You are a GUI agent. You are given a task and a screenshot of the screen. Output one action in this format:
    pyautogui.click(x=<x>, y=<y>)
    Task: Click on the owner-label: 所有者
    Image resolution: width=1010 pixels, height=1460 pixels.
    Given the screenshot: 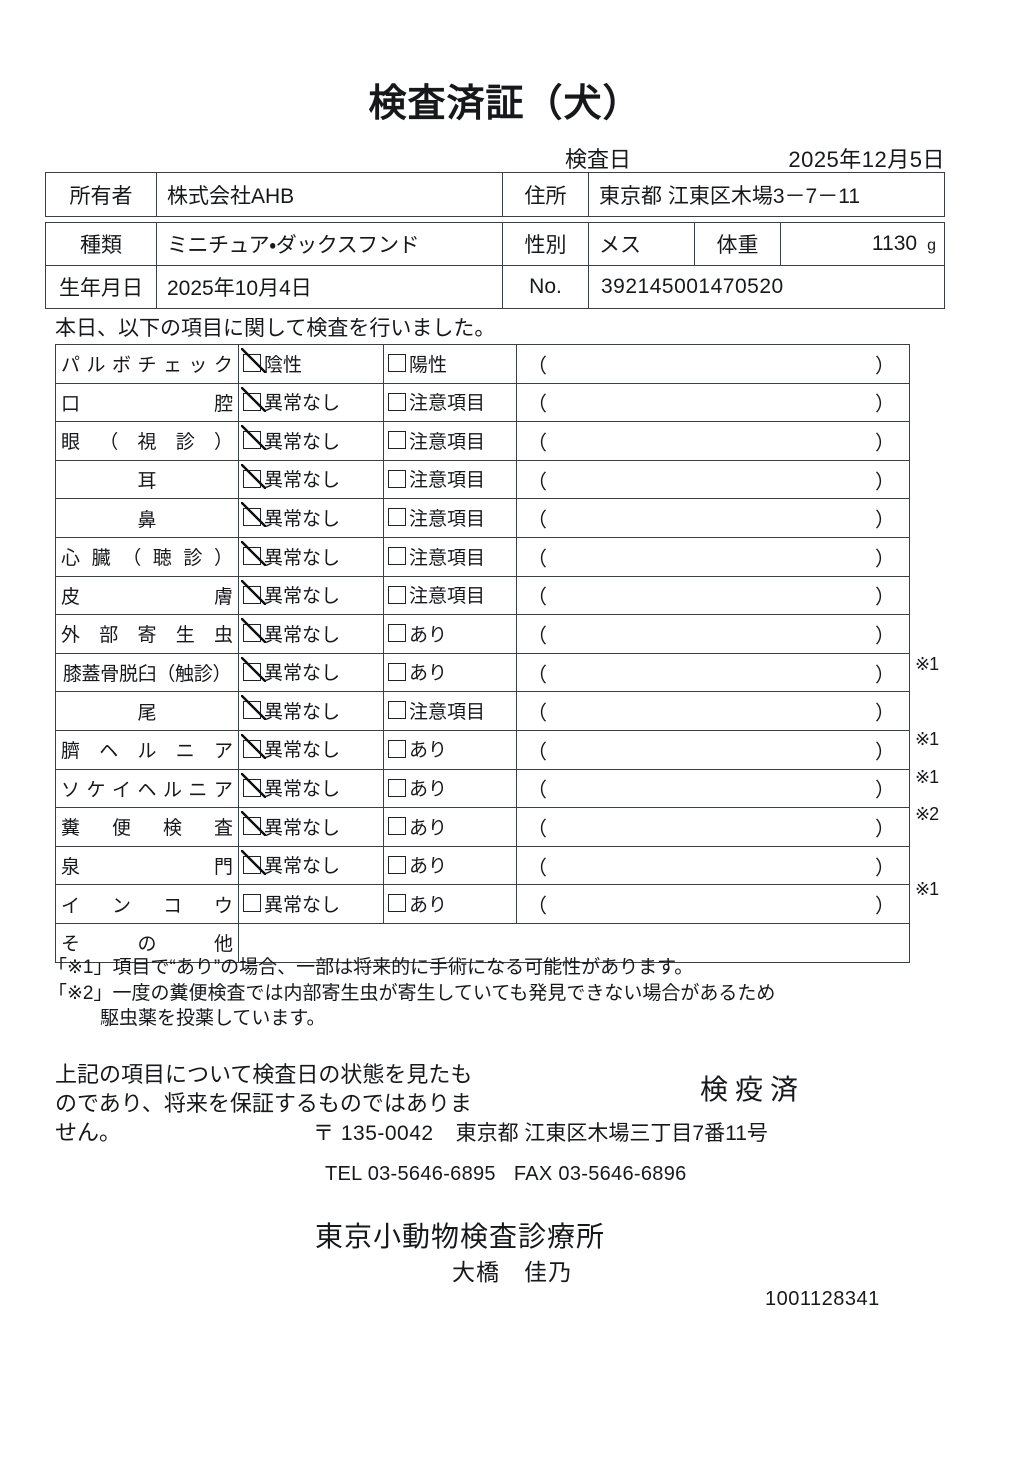 What is the action you would take?
    pyautogui.click(x=101, y=194)
    